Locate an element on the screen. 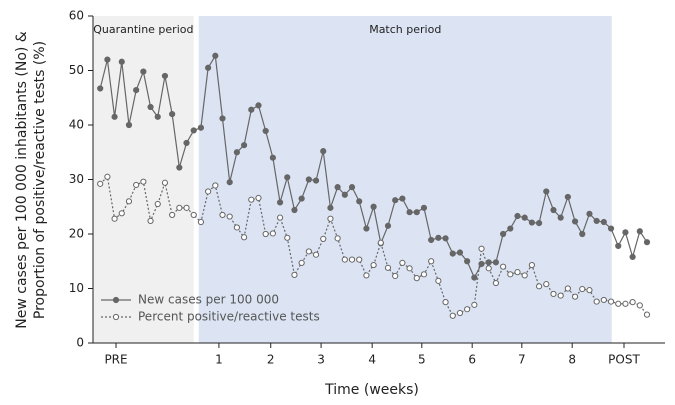 This screenshot has width=675, height=405. y-tick-label: 0 is located at coordinates (80, 343).